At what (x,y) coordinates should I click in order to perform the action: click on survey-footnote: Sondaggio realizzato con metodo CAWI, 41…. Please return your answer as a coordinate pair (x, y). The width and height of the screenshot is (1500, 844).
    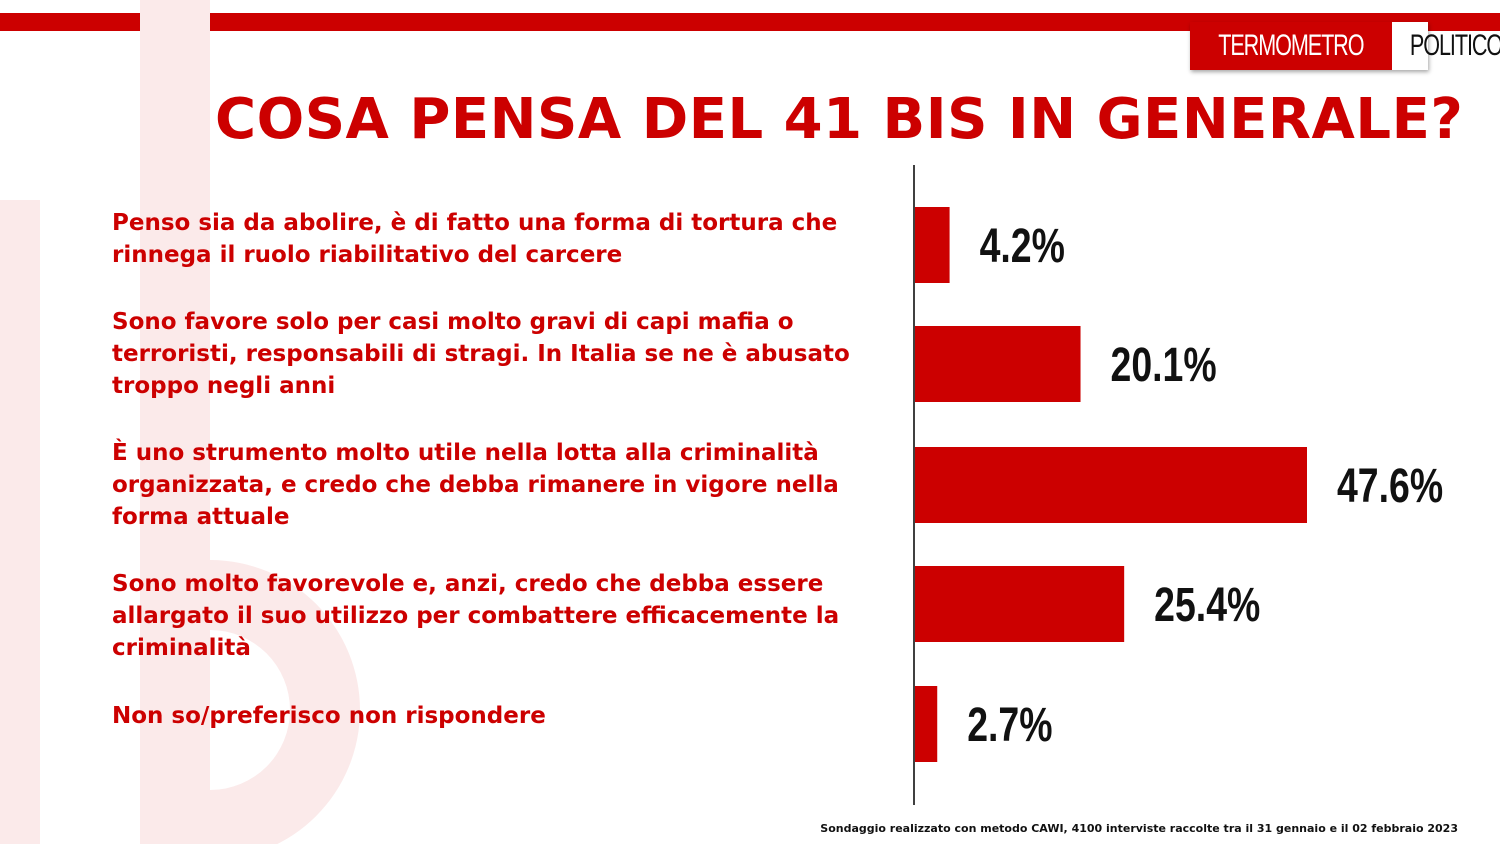
    Looking at the image, I should click on (1139, 828).